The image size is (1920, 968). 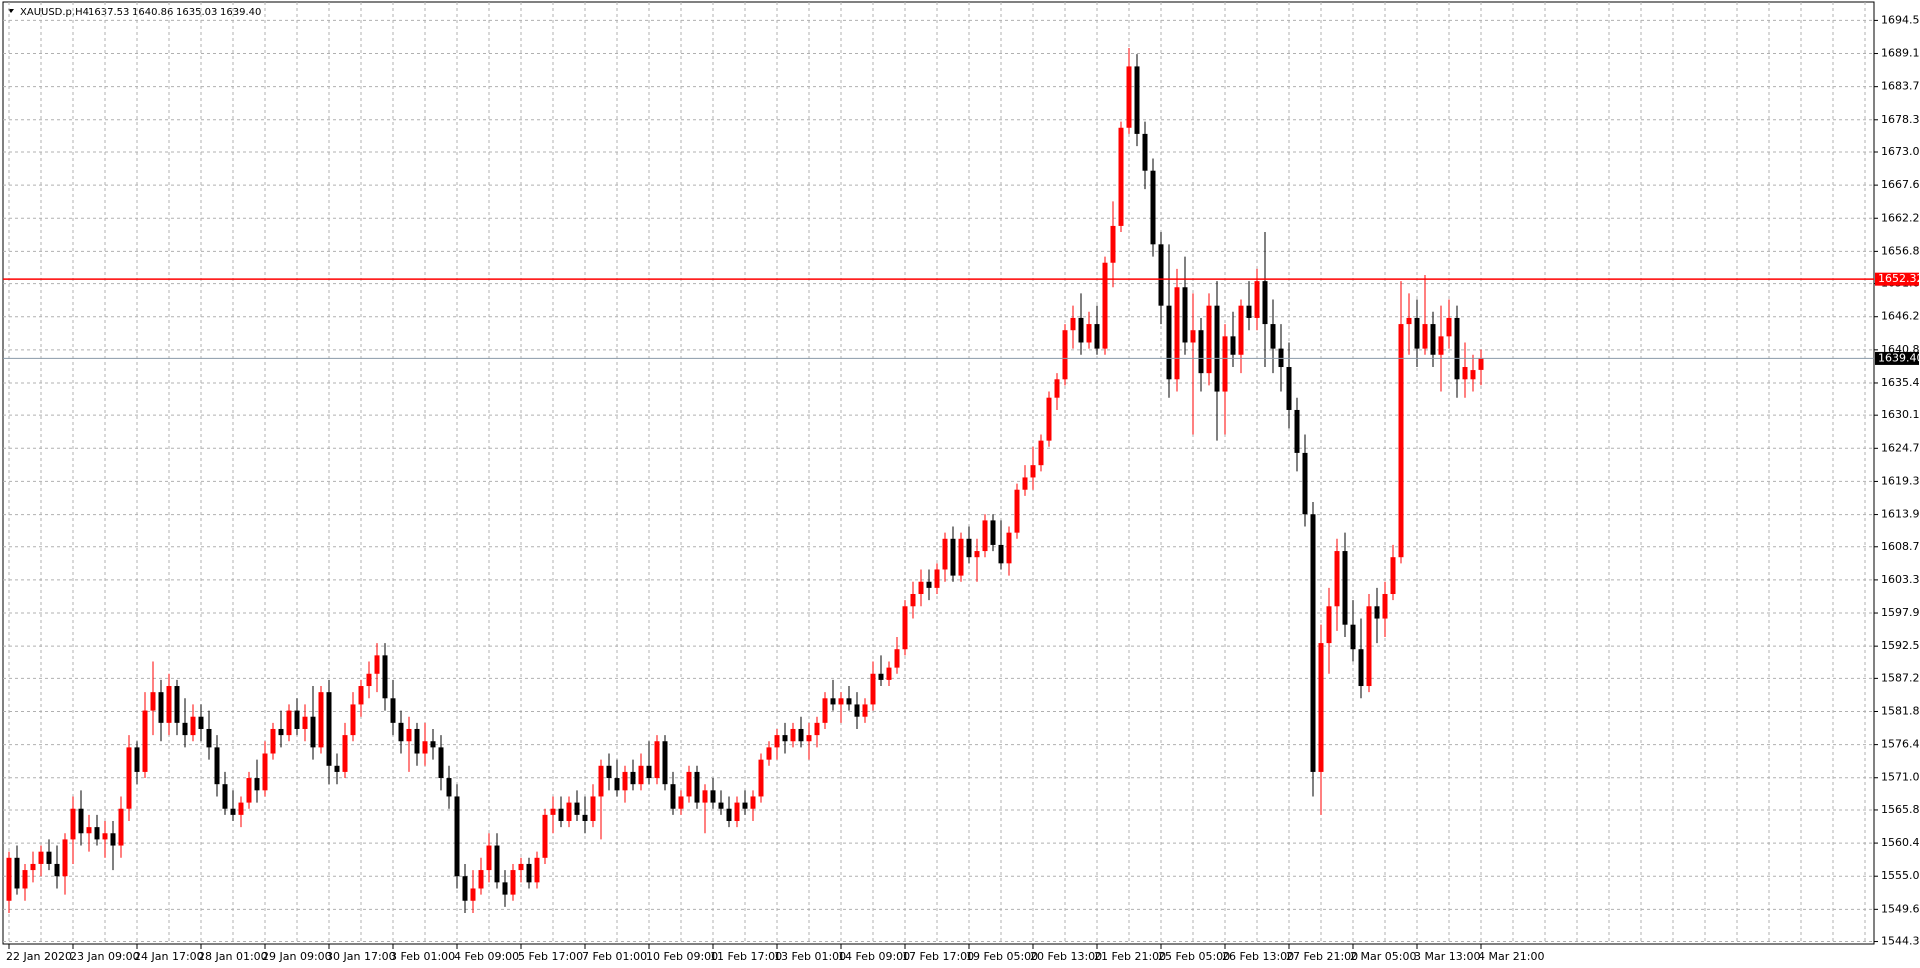 What do you see at coordinates (1900, 744) in the screenshot?
I see `y-tick-label: 1576.45` at bounding box center [1900, 744].